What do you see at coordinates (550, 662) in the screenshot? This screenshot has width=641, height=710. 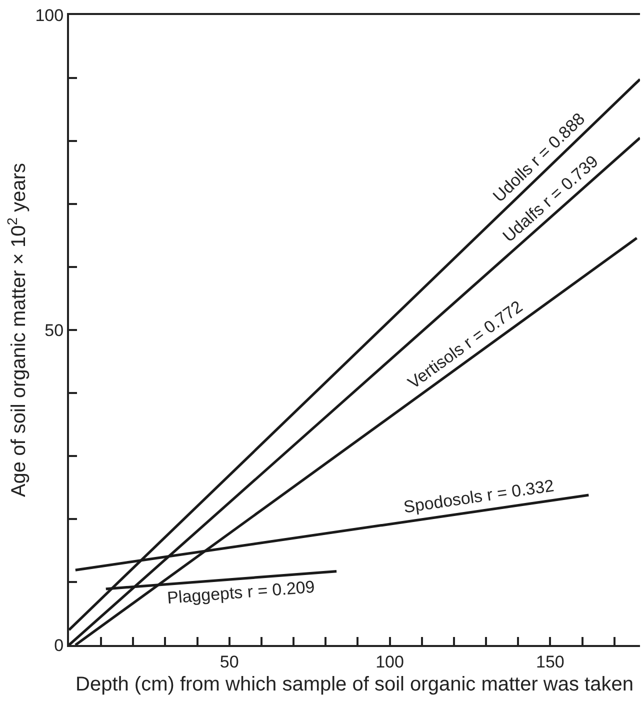 I see `x-tick-label: 150` at bounding box center [550, 662].